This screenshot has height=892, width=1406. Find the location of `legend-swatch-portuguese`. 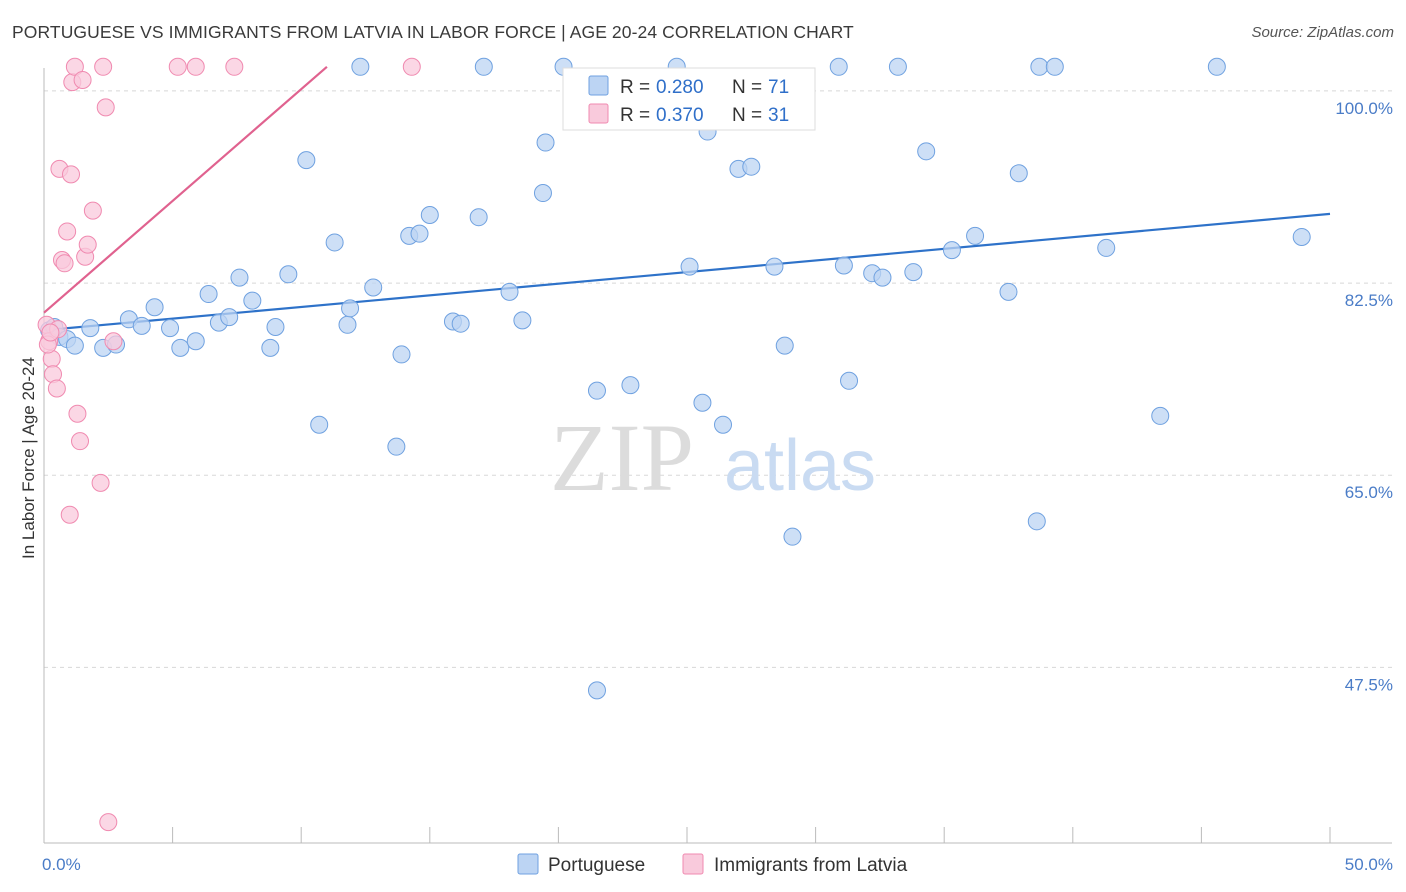

legend-swatch-portuguese is located at coordinates (598, 85).